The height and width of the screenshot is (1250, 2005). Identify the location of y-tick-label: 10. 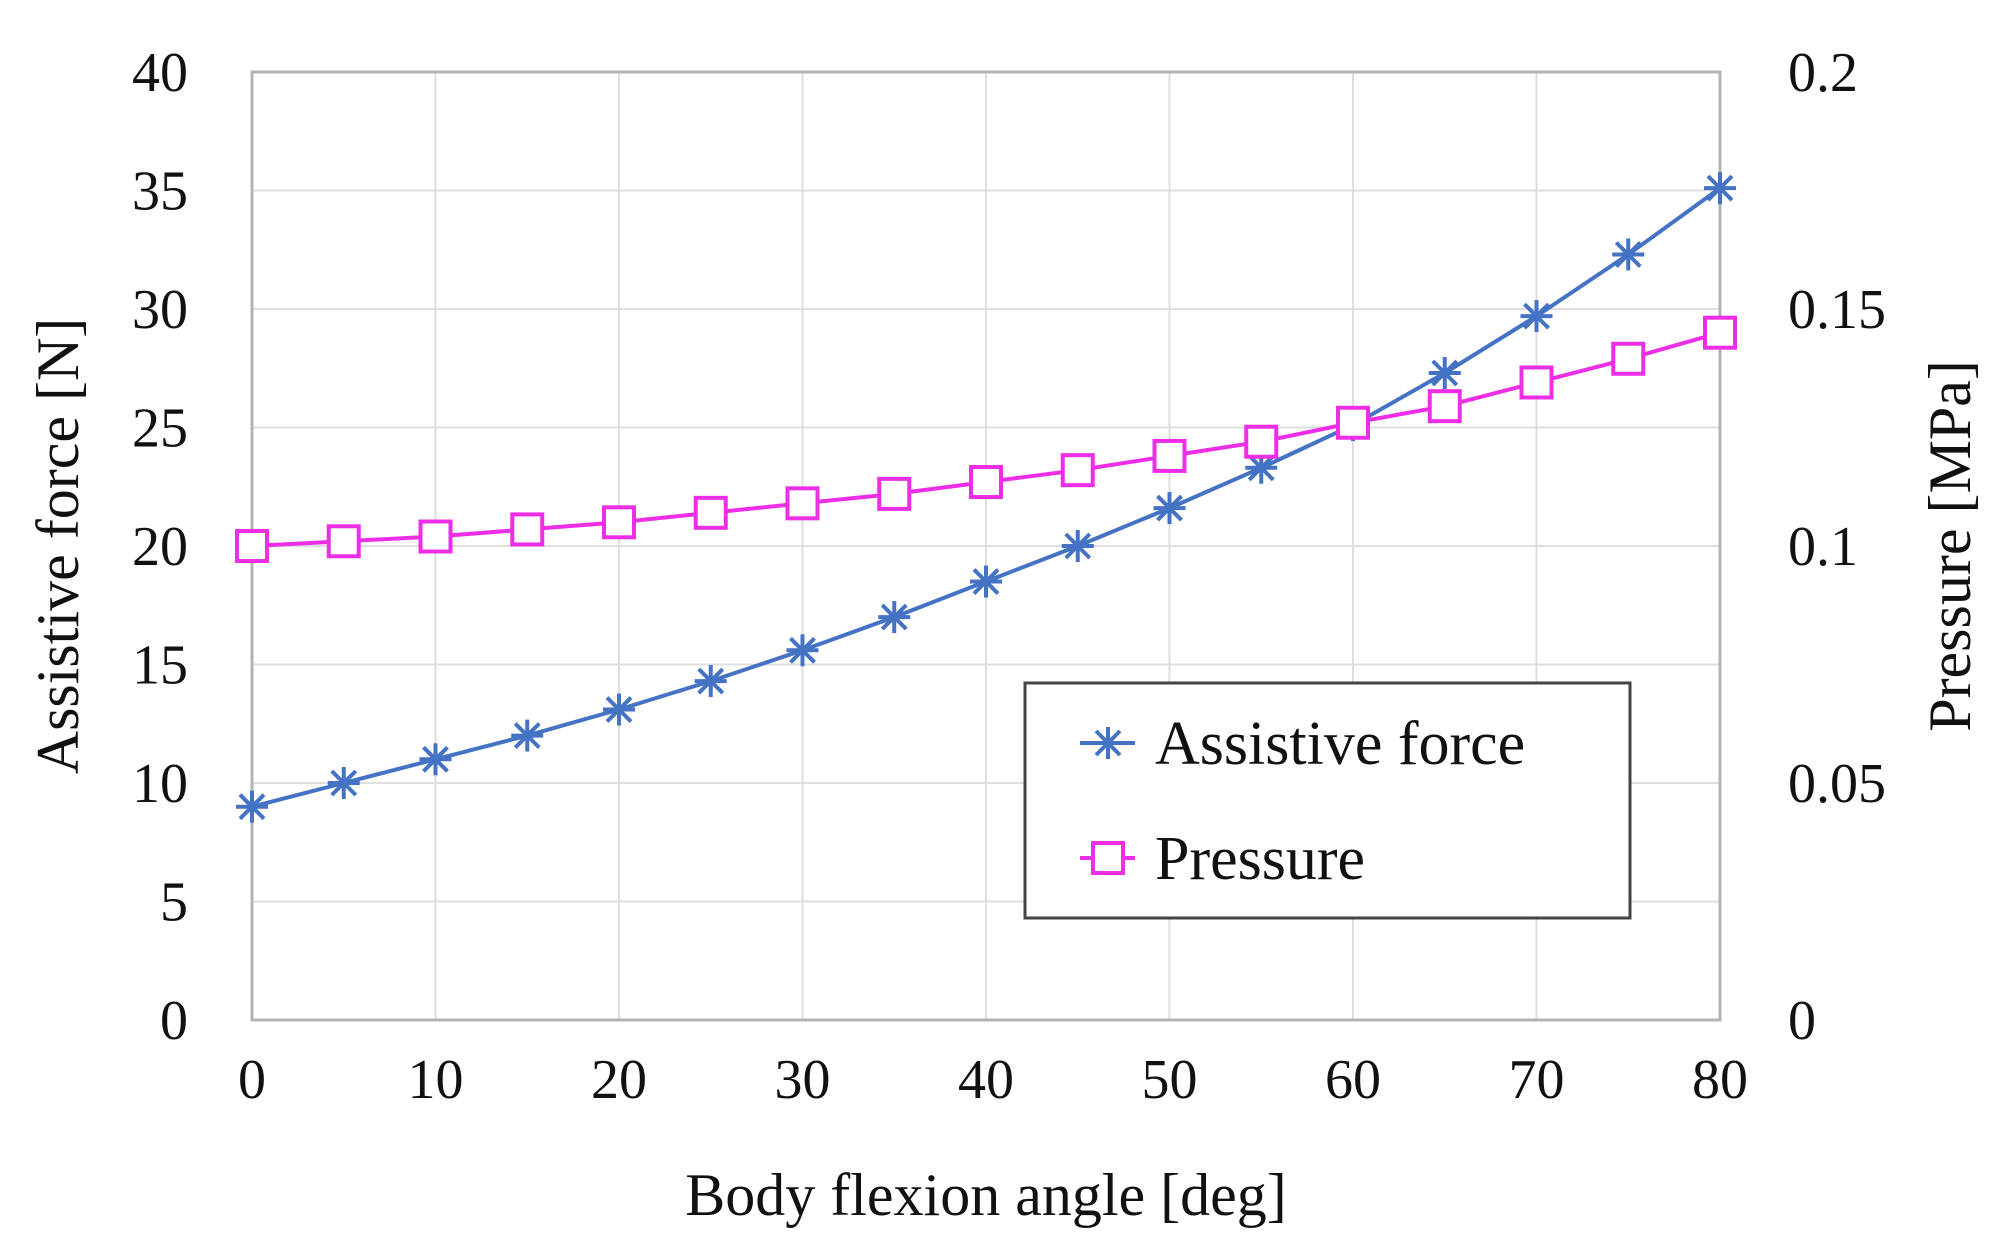
(160, 784).